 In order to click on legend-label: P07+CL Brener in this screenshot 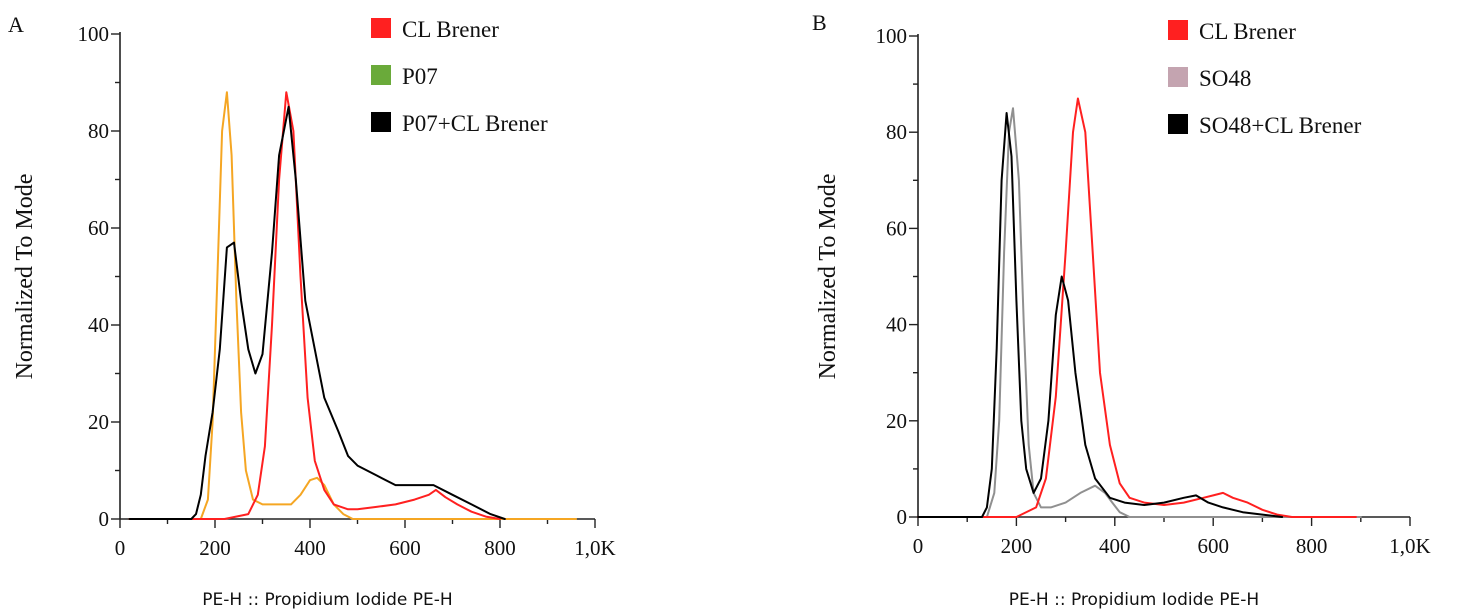, I will do `click(475, 123)`.